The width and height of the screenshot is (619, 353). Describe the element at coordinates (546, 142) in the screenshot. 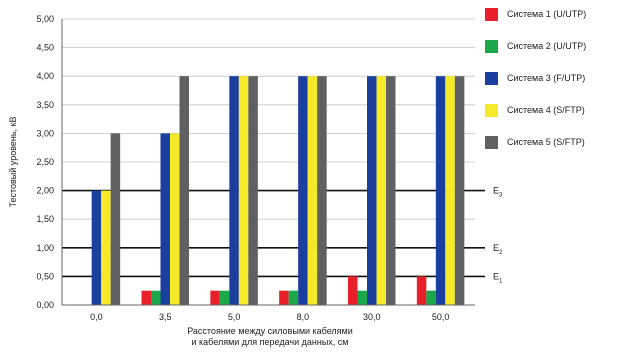

I see `legend-label: Система 5 (S/FTP)` at that location.